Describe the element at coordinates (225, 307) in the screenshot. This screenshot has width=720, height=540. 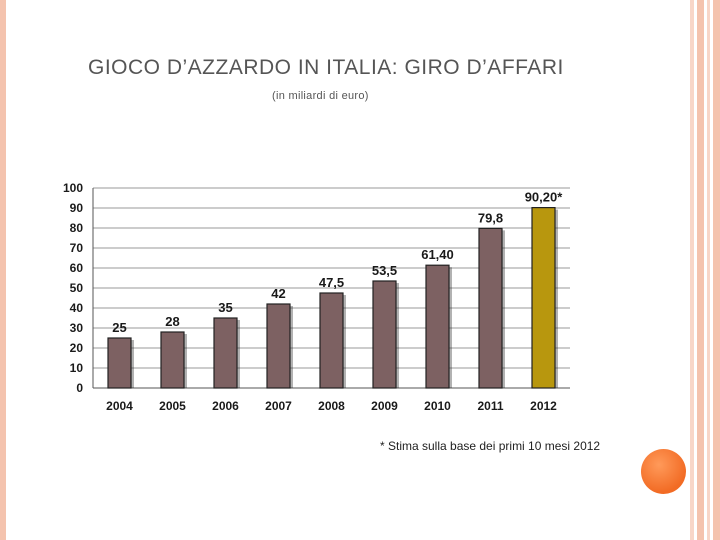
I see `data-label: 35` at that location.